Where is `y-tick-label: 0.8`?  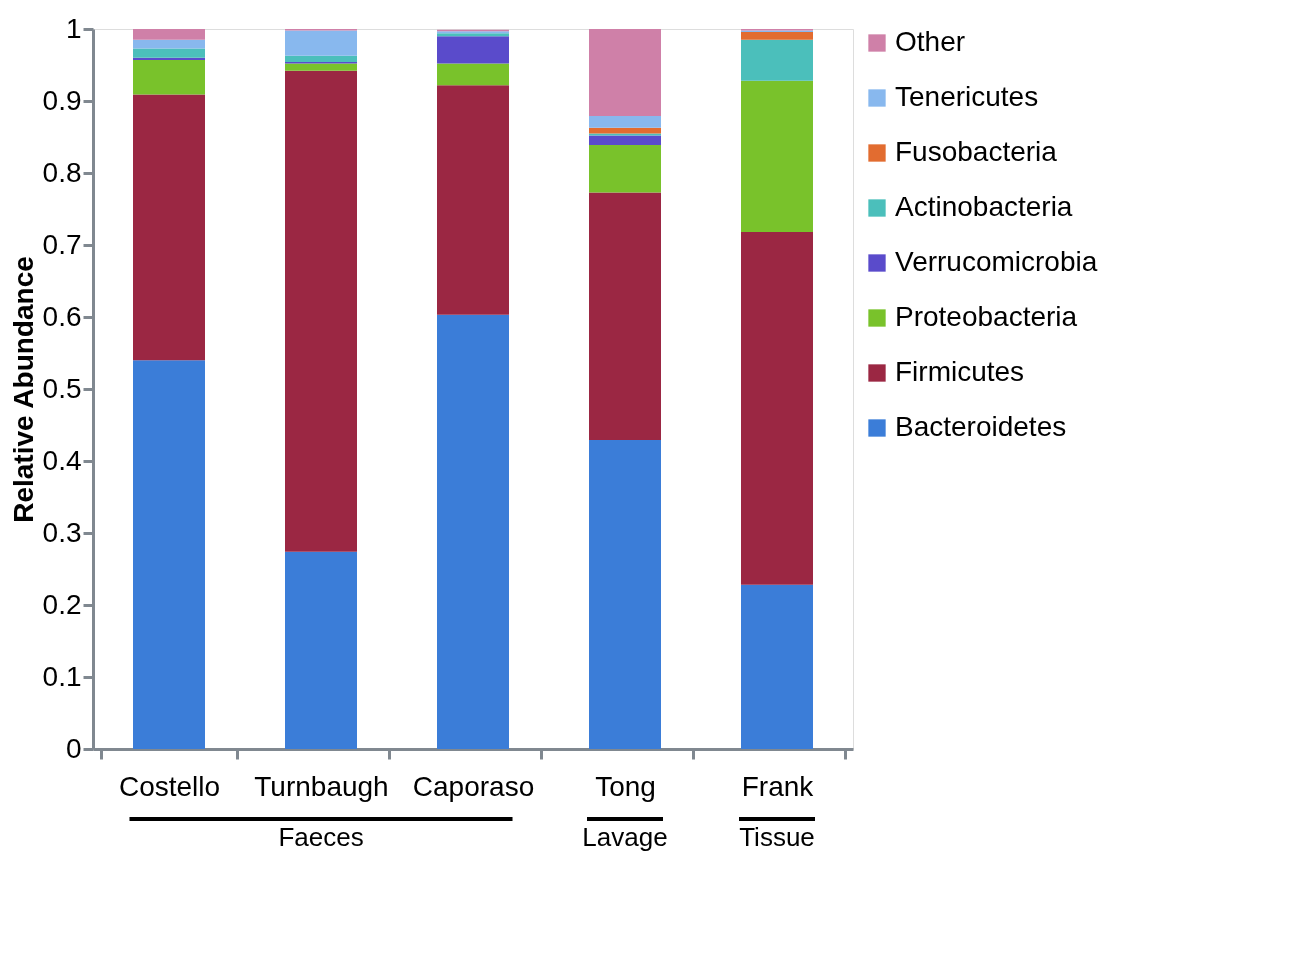 y-tick-label: 0.8 is located at coordinates (62, 172).